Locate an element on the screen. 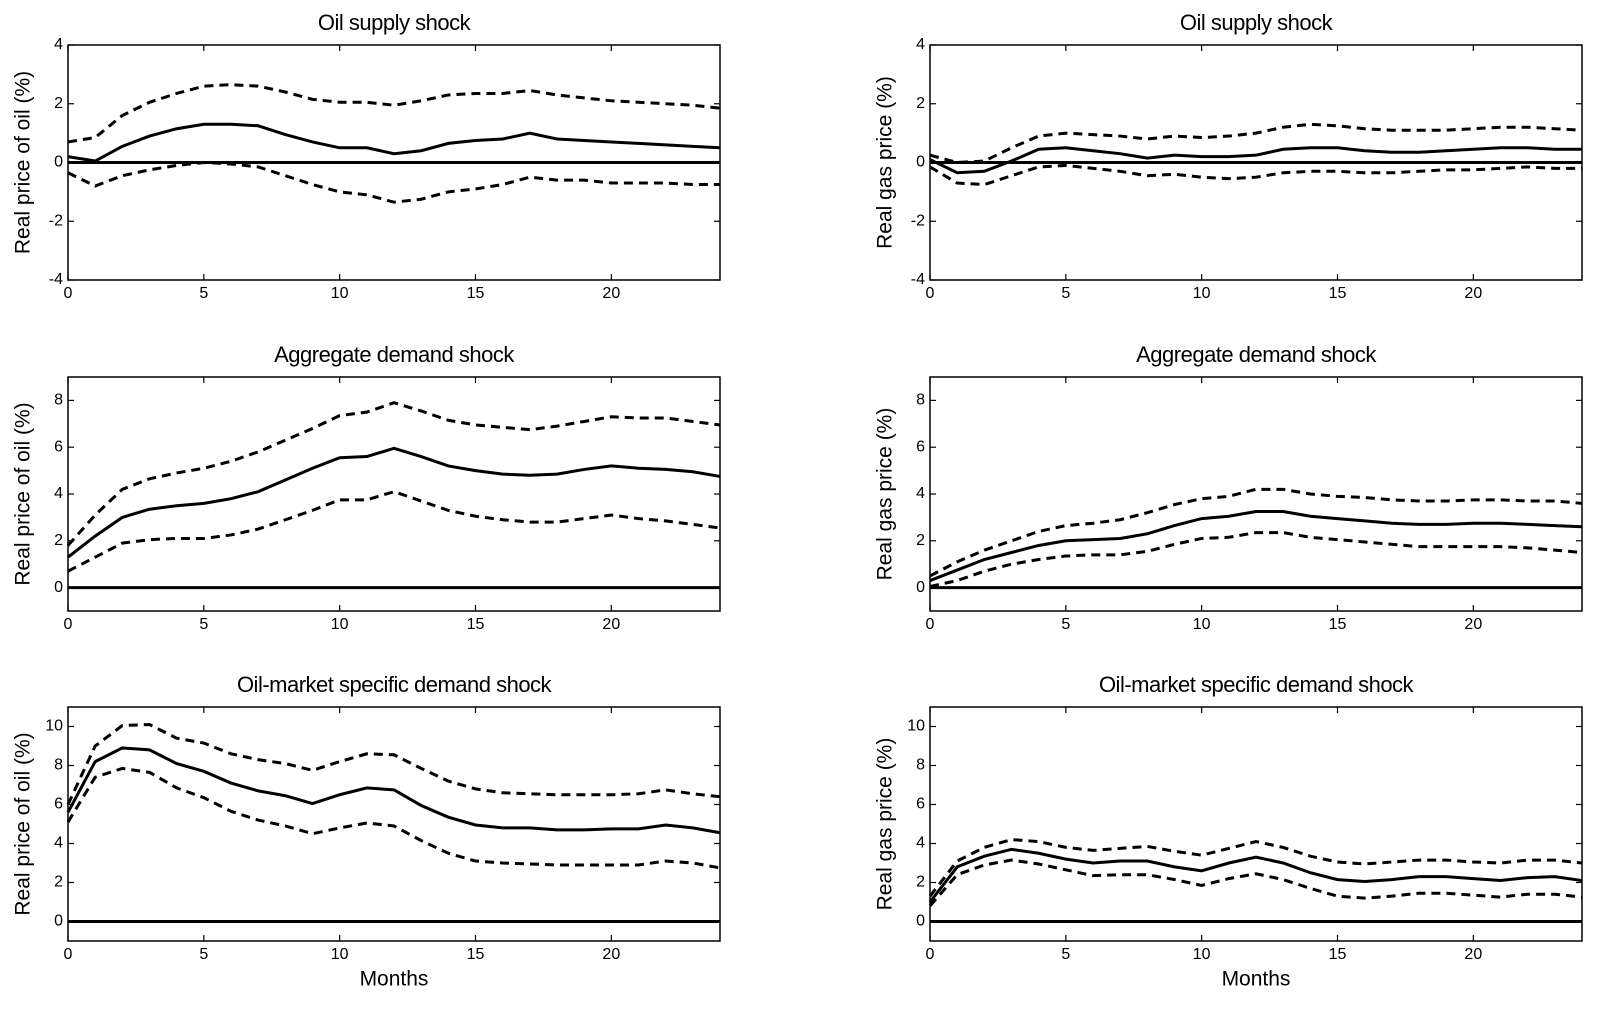 The image size is (1608, 1018). y-tick-label: 10 is located at coordinates (54, 726).